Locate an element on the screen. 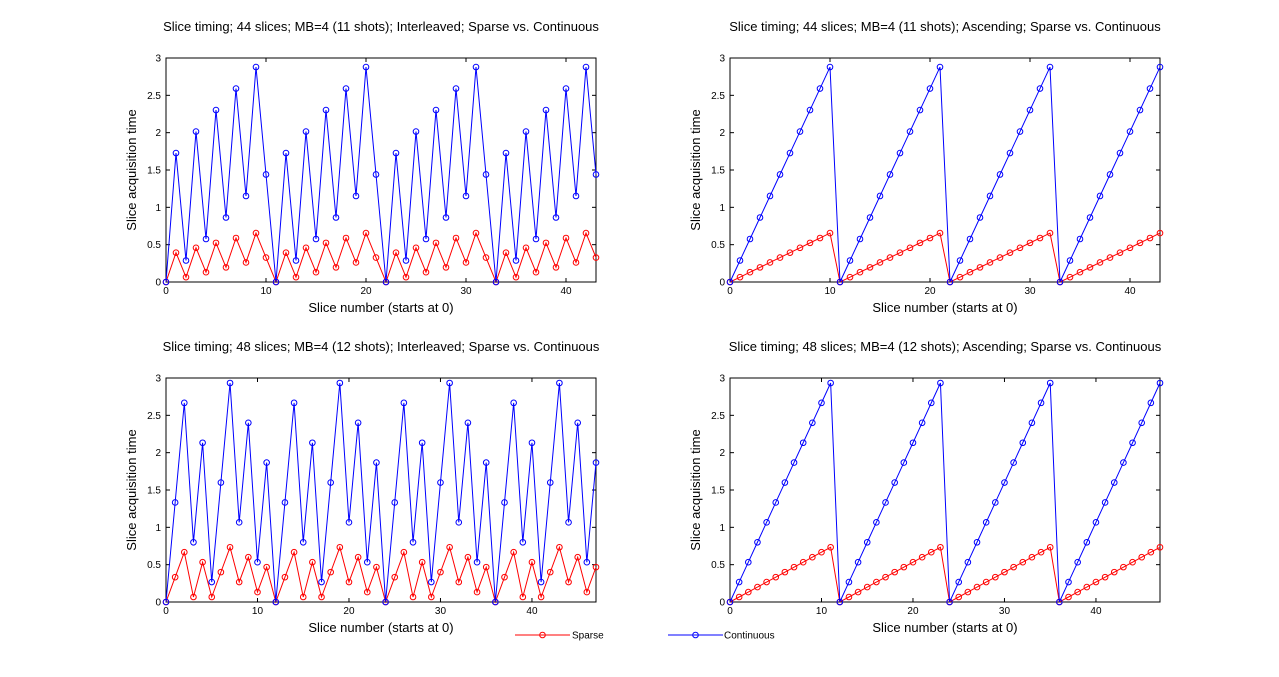 The image size is (1279, 677). legend-label: Sparse is located at coordinates (588, 636).